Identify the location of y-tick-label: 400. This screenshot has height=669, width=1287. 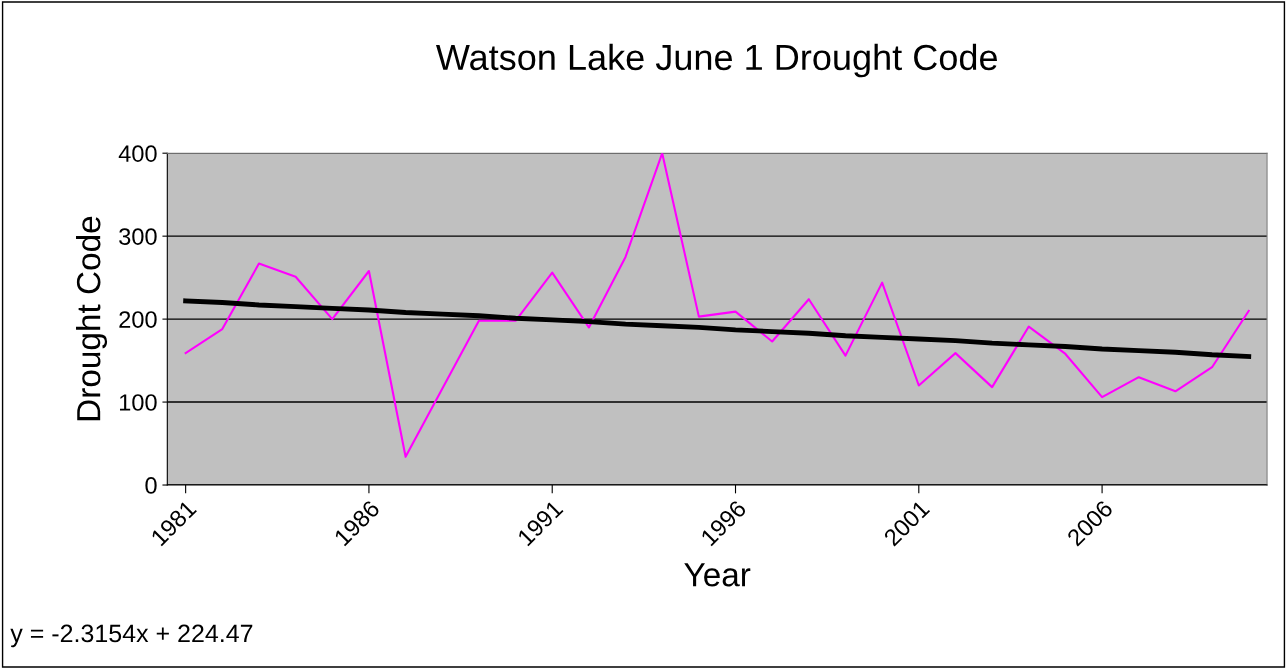
(137, 153).